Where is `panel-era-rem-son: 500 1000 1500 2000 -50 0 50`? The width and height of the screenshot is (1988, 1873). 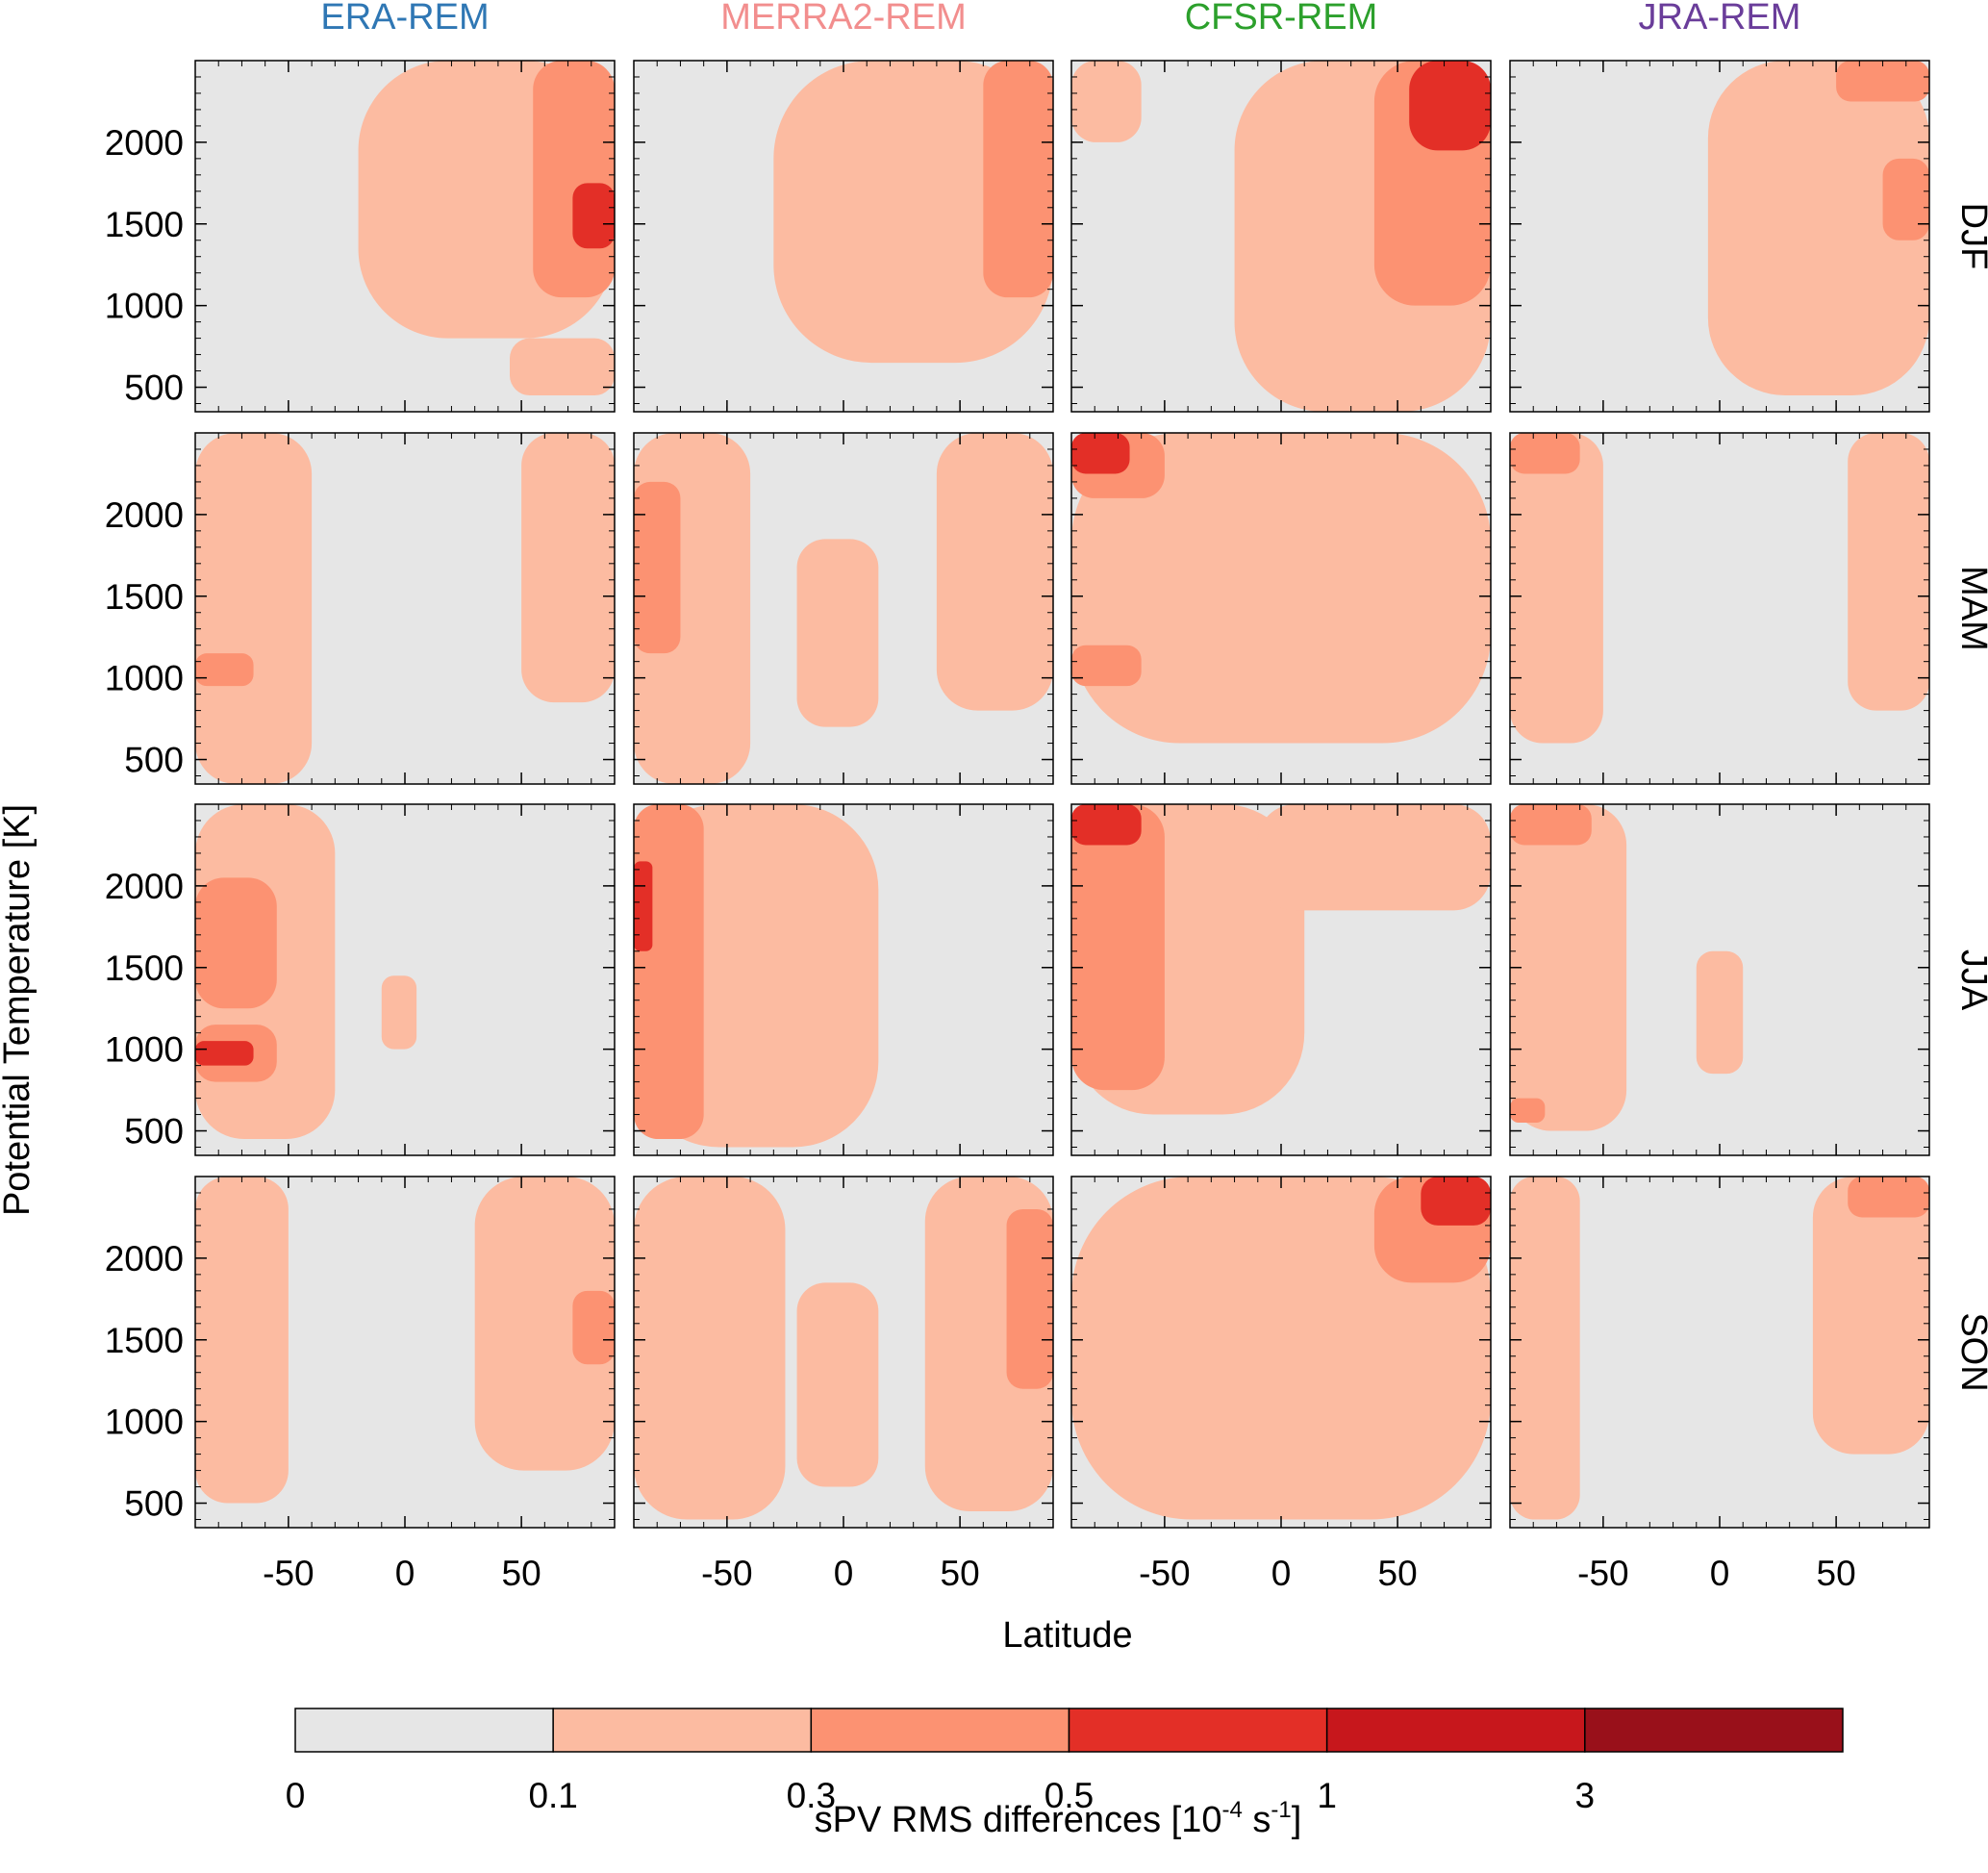 panel-era-rem-son: 500 1000 1500 2000 -50 0 50 is located at coordinates (360, 1384).